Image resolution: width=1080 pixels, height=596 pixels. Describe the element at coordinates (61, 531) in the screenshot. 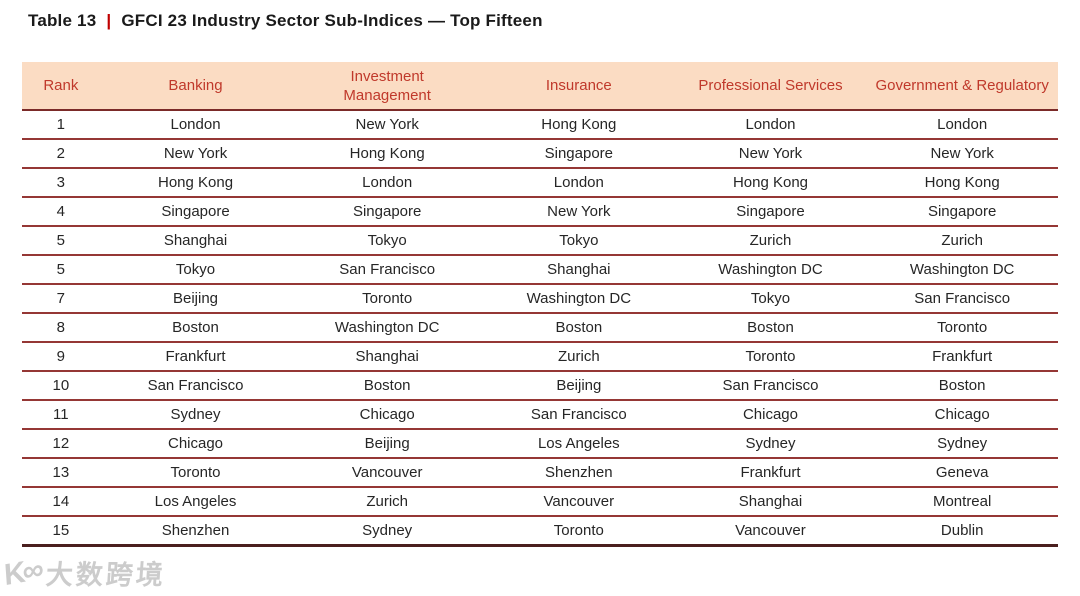

I see `rank-cell: 15` at that location.